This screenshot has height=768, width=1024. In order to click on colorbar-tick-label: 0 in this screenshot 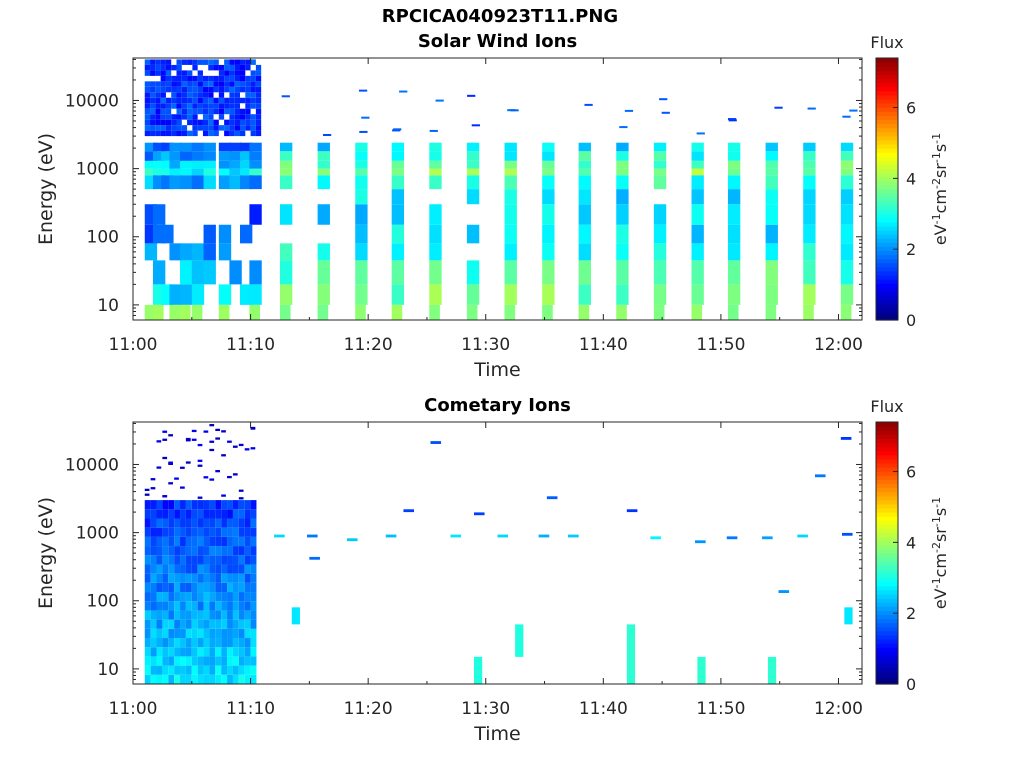, I will do `click(911, 320)`.